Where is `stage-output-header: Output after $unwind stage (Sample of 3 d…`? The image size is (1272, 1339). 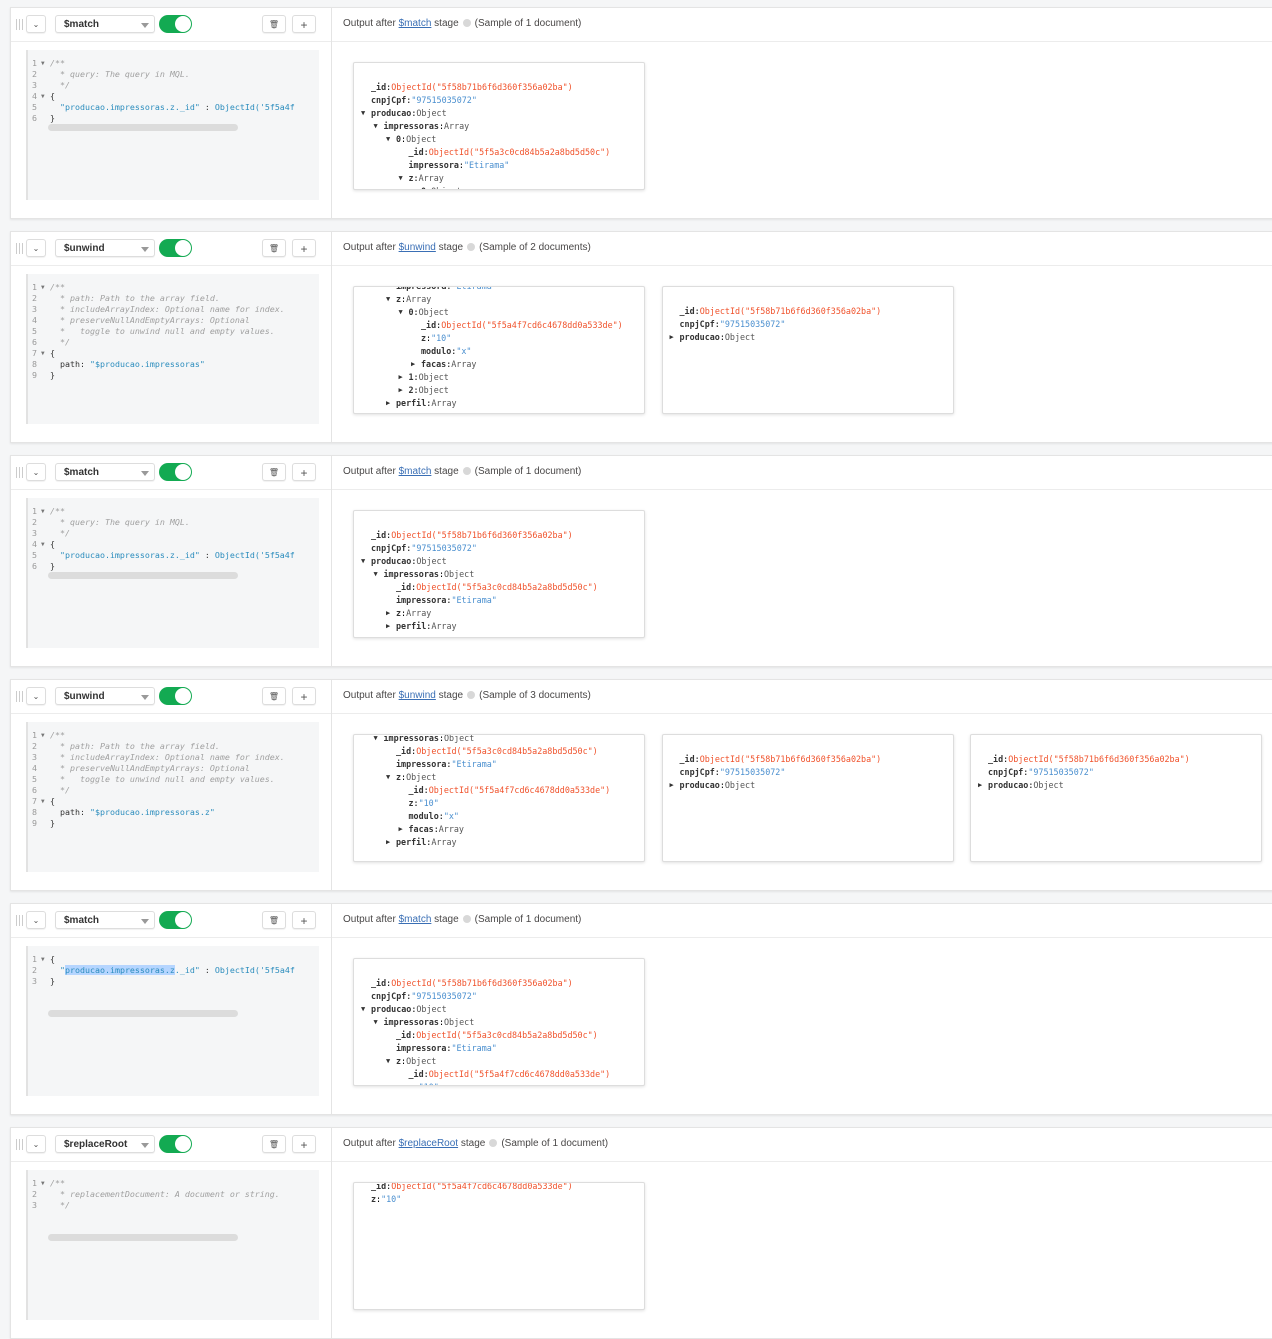
stage-output-header: Output after $unwind stage (Sample of 3 d… is located at coordinates (802, 697).